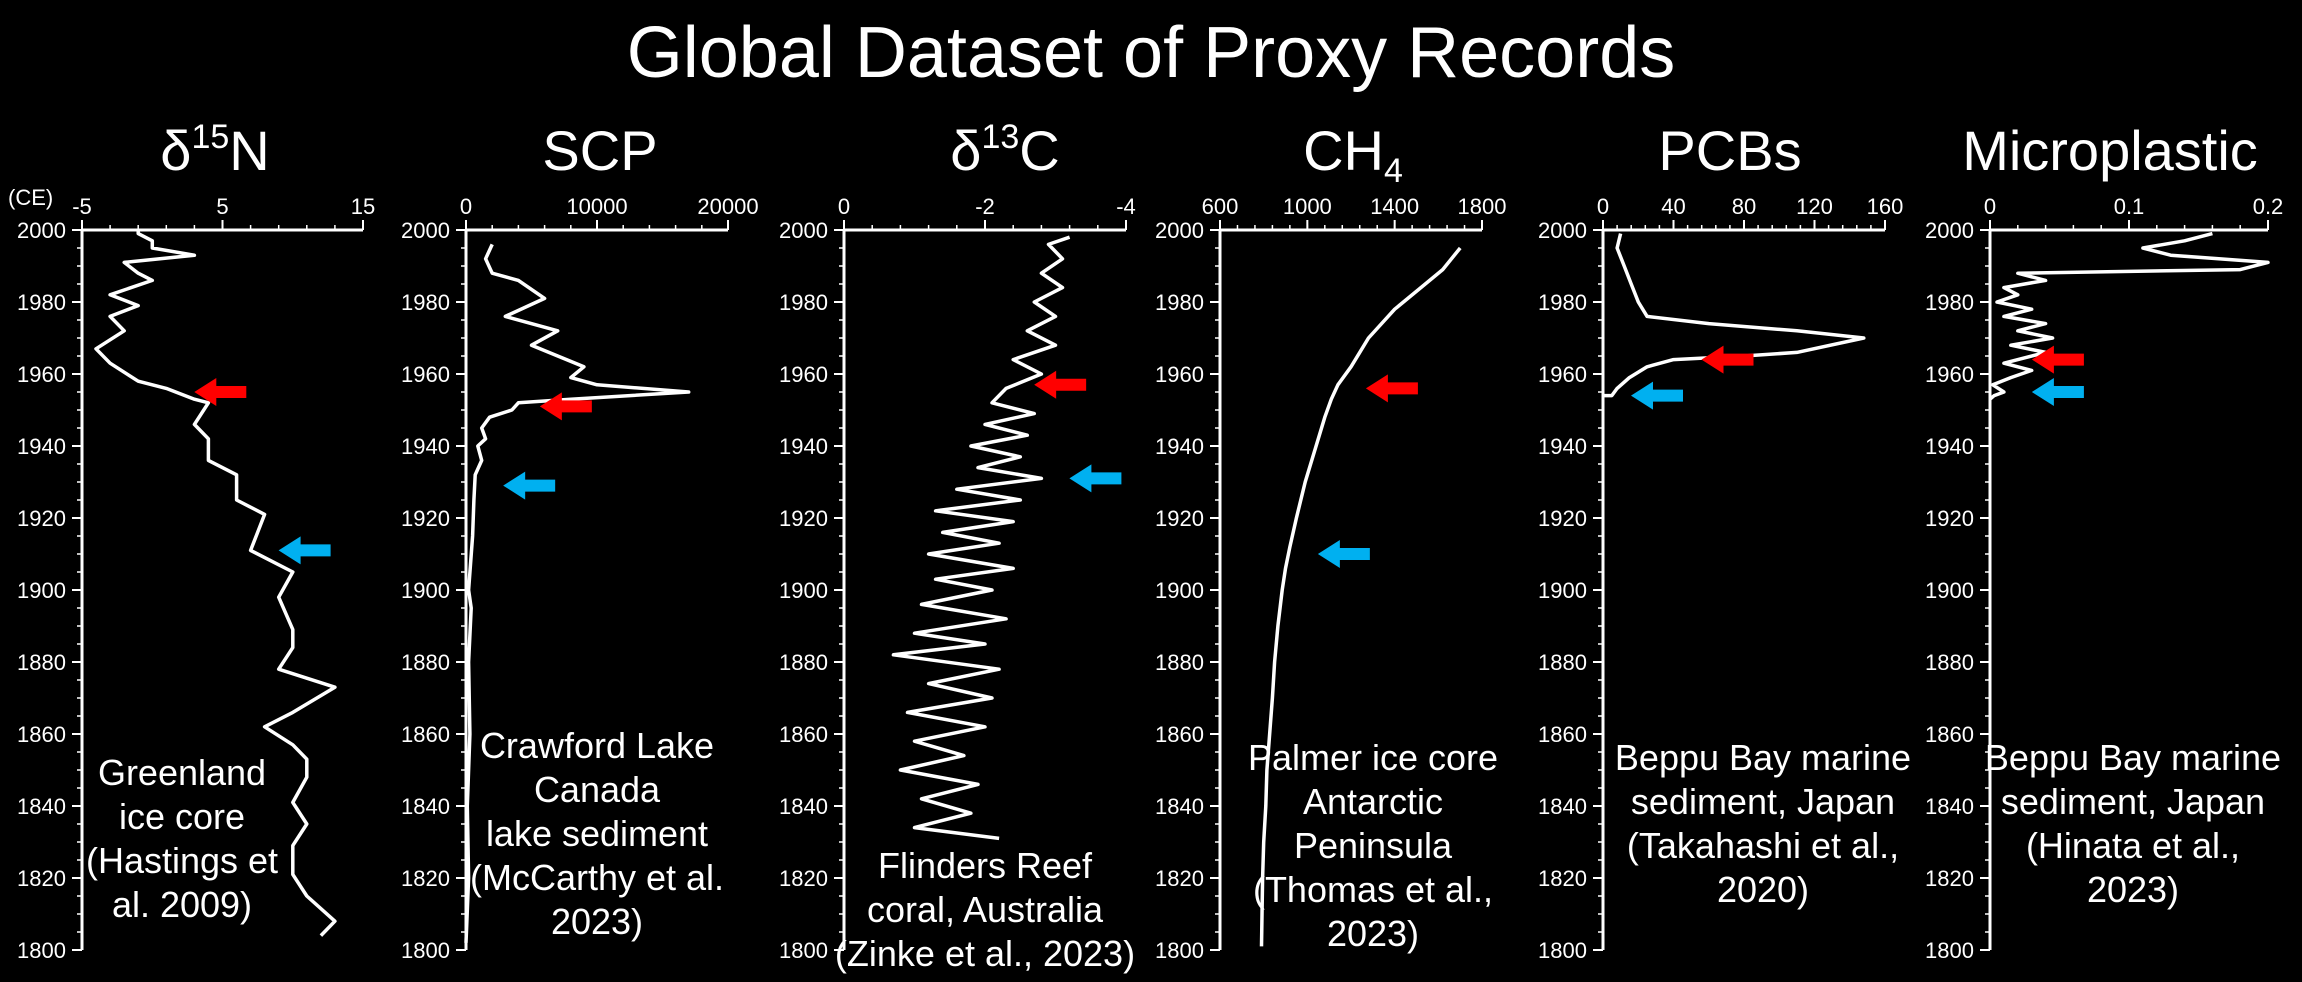 The image size is (2302, 982). Describe the element at coordinates (1179, 518) in the screenshot. I see `panel-4-y-tick-label: 1920` at that location.